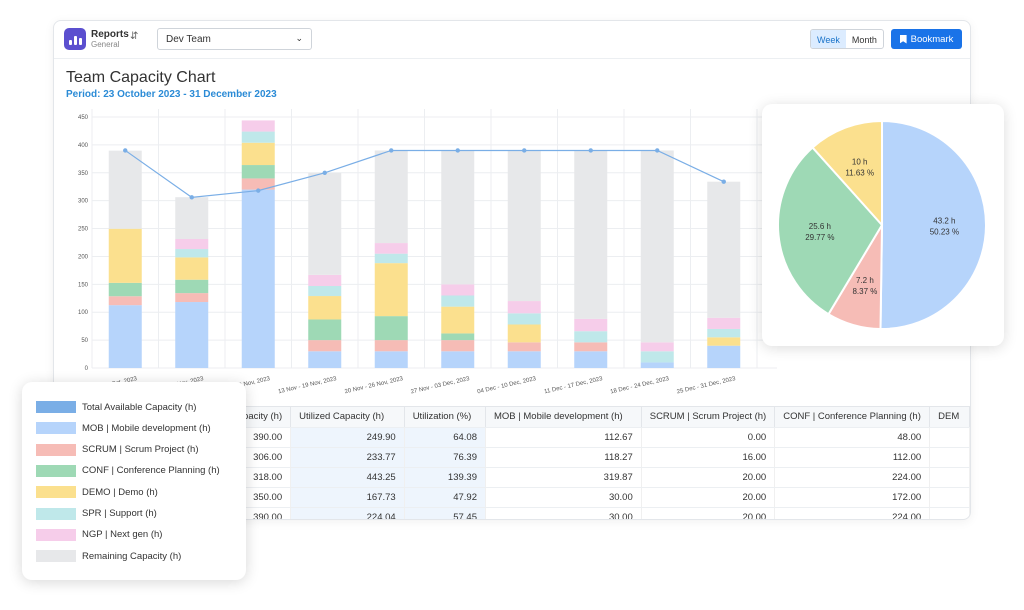 This screenshot has width=1024, height=610. Describe the element at coordinates (445, 417) in the screenshot. I see `column-header: Utilization (%)` at that location.